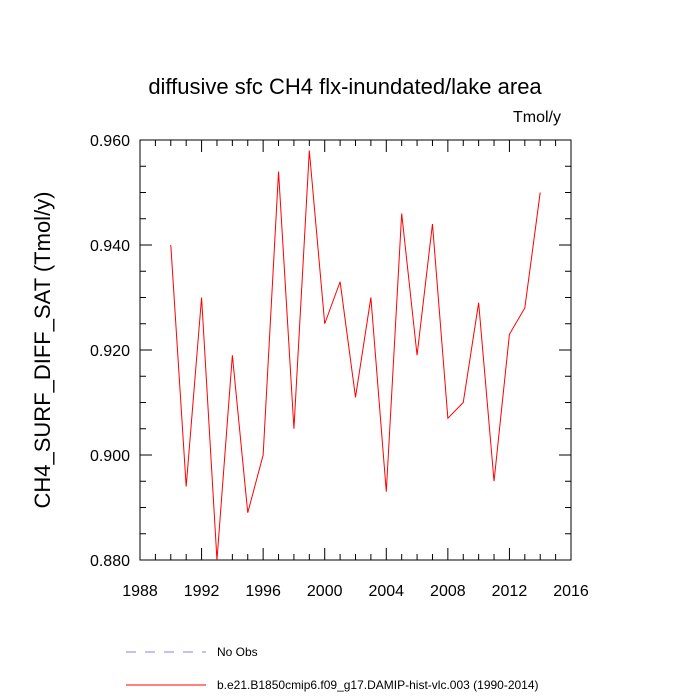  Describe the element at coordinates (202, 591) in the screenshot. I see `x-tick-label: 1992` at that location.